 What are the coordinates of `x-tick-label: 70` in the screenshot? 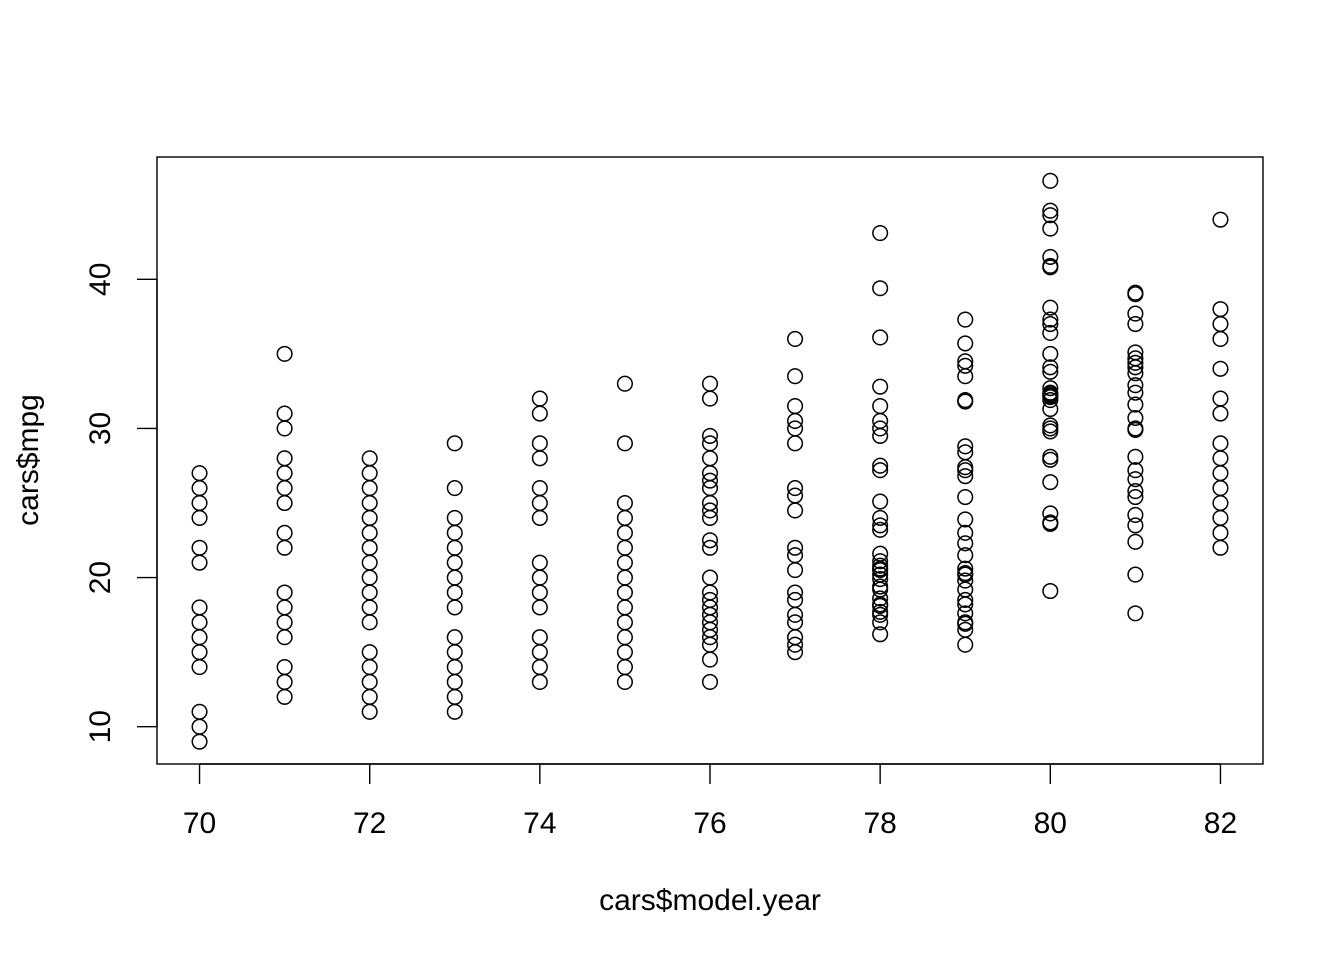 It's located at (199, 823).